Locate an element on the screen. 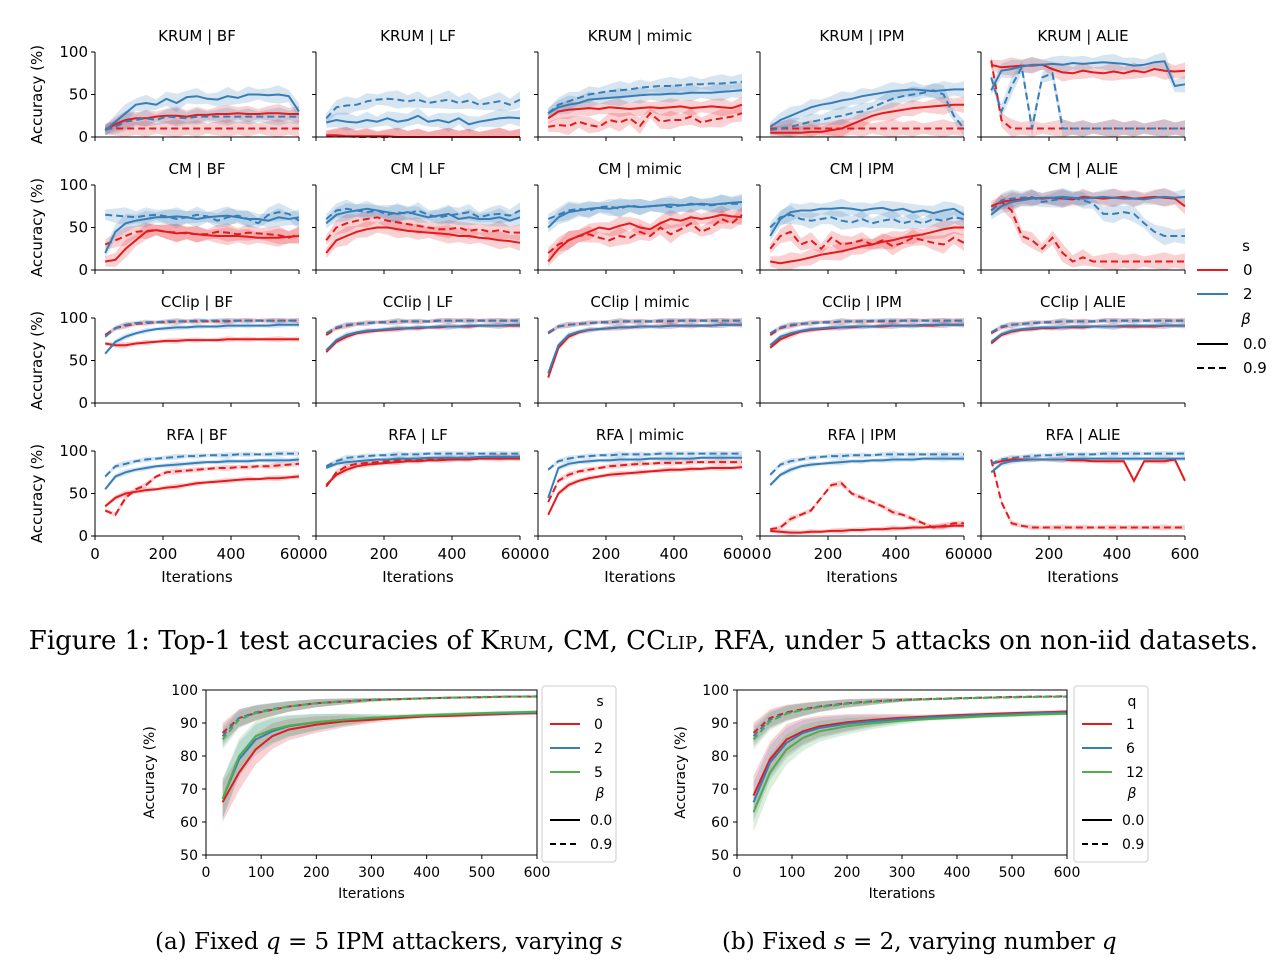 The image size is (1287, 973). panel-title: KRUM | BF is located at coordinates (197, 36).